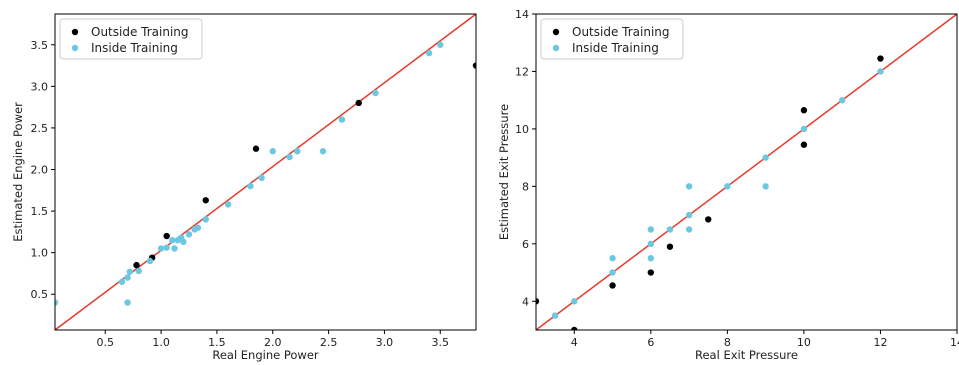  Describe the element at coordinates (650, 342) in the screenshot. I see `right-x-tick-label-1: 6` at that location.